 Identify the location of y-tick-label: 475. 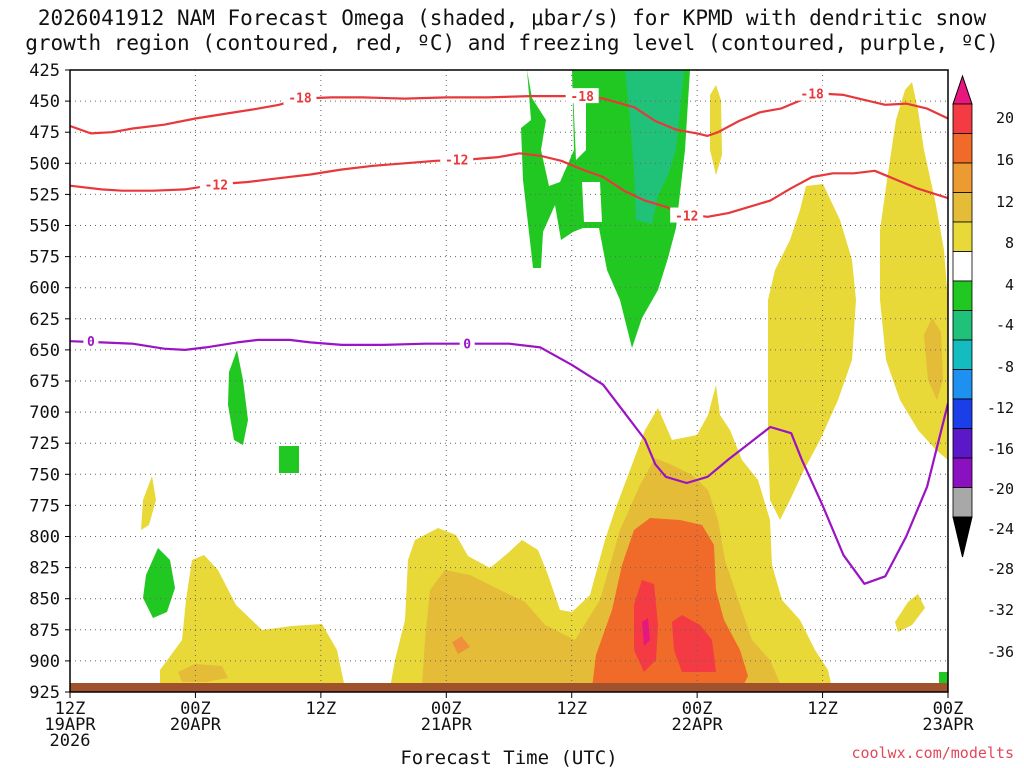
(44, 133).